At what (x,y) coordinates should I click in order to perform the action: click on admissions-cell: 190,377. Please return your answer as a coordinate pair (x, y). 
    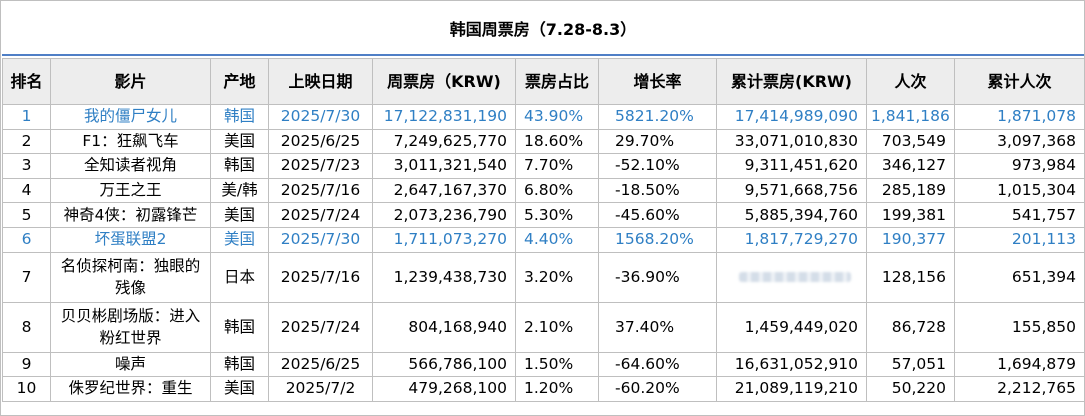
    Looking at the image, I should click on (910, 239).